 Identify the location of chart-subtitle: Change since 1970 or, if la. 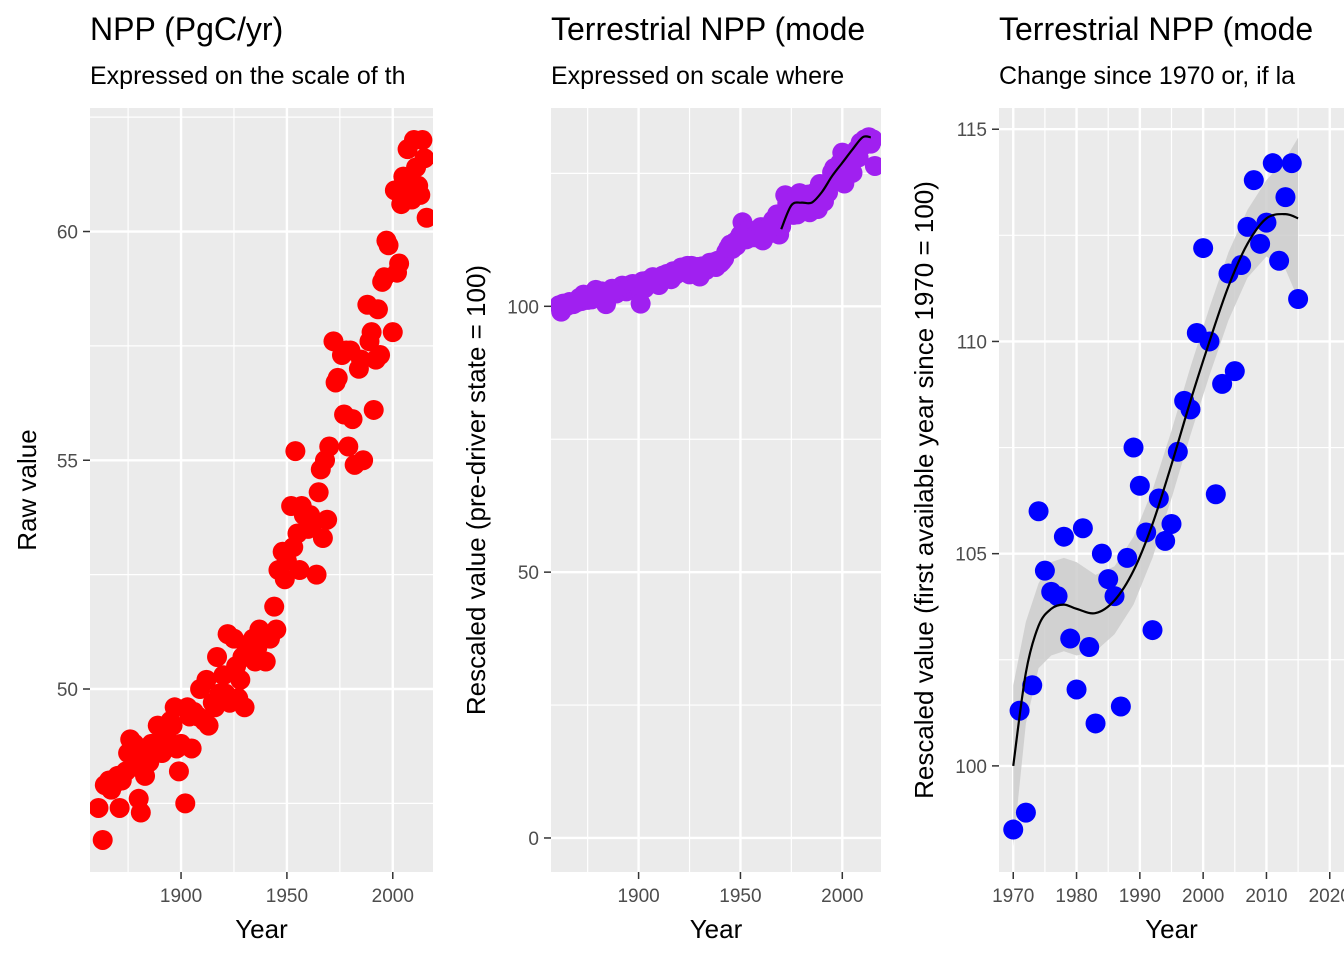
(1147, 76).